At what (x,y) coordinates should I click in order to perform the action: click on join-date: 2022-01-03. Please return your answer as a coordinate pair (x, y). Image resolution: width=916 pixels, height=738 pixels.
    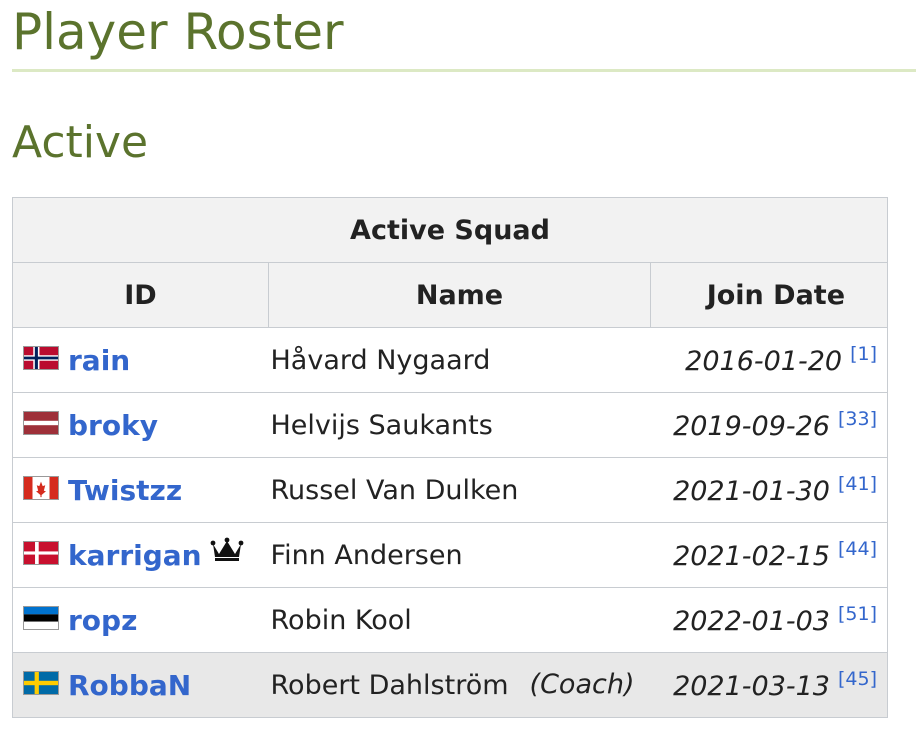
    Looking at the image, I should click on (751, 621).